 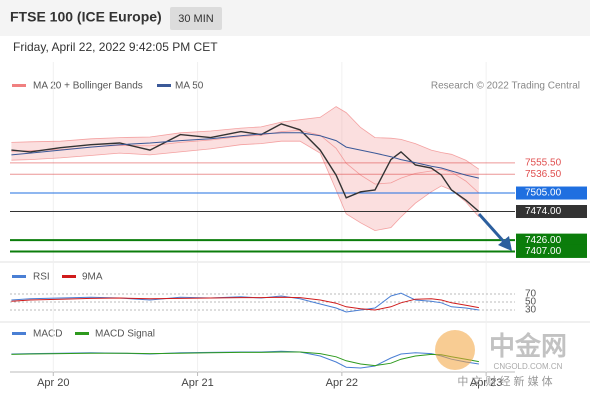 I want to click on level-label: 7474.00, so click(x=543, y=211).